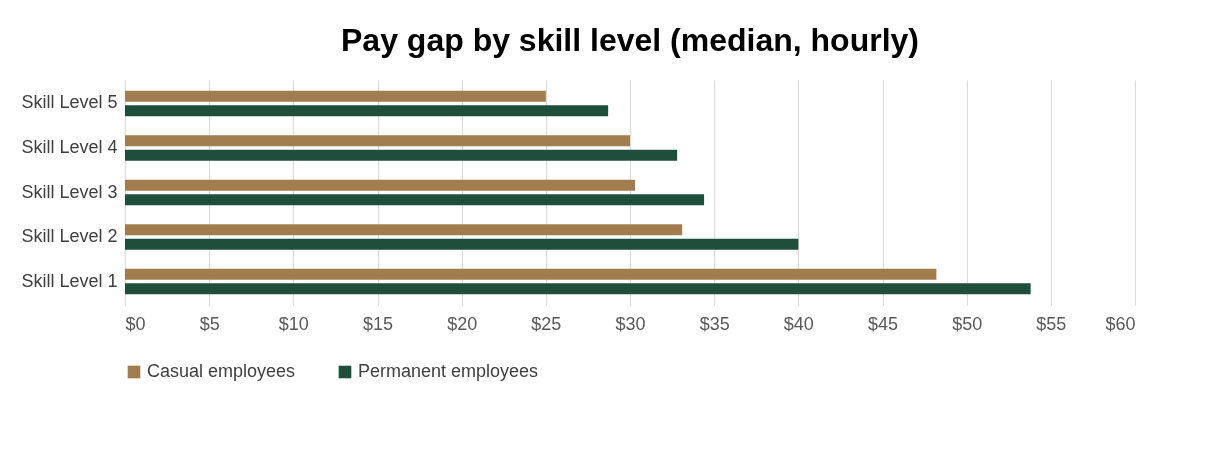 The width and height of the screenshot is (1207, 456). Describe the element at coordinates (714, 323) in the screenshot. I see `x-tick-label: $35` at that location.